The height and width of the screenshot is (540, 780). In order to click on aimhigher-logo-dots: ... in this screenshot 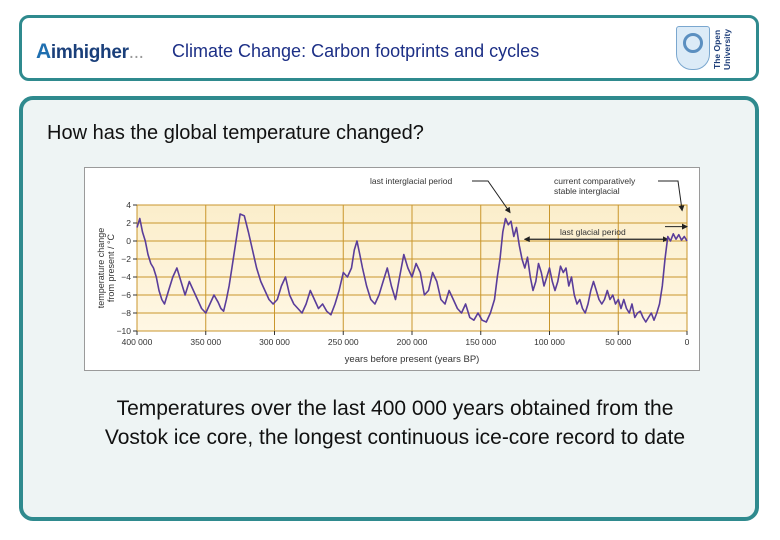, I will do `click(136, 52)`.